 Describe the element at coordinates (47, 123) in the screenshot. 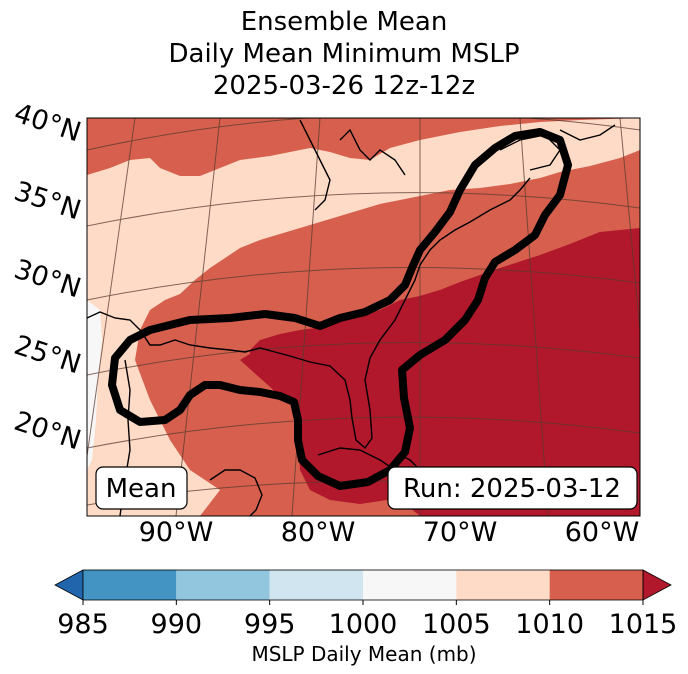

I see `lat-tick-label: 40°N` at that location.